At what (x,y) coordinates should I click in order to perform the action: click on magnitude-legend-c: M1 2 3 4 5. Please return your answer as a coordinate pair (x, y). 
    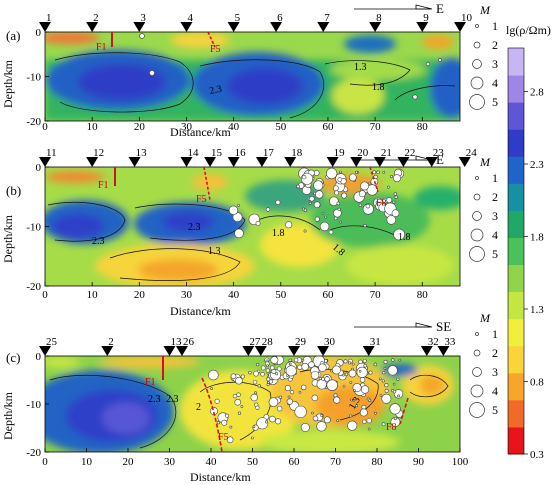
    Looking at the image, I should click on (483, 364).